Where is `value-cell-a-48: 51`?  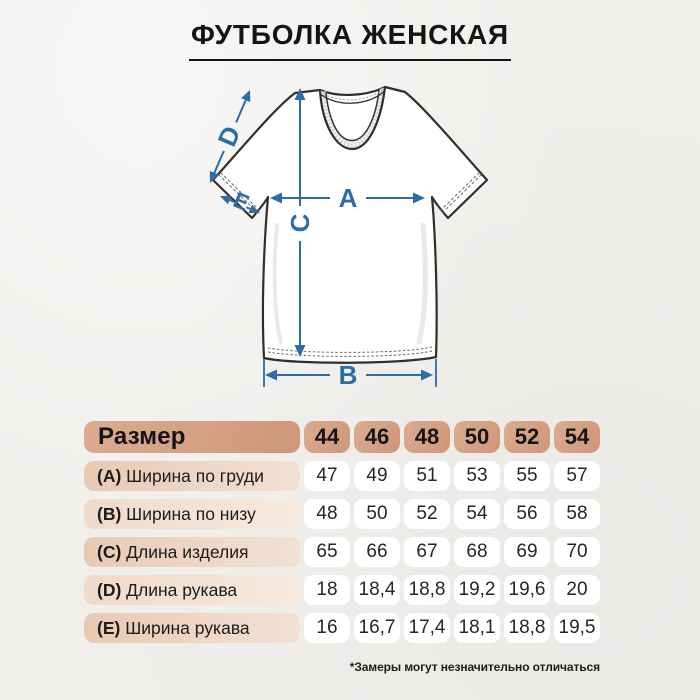
value-cell-a-48: 51 is located at coordinates (427, 476).